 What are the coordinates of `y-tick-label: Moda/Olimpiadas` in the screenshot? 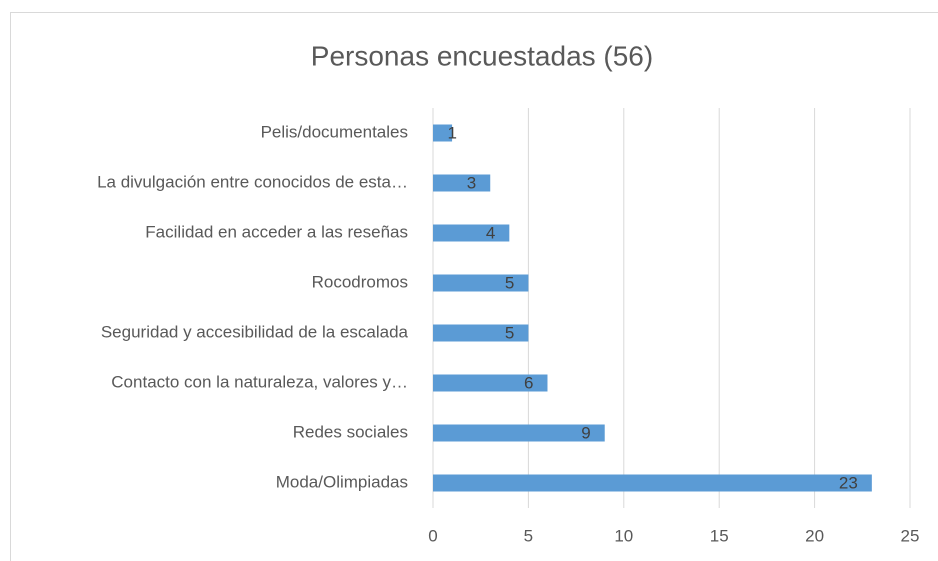 It's located at (342, 481).